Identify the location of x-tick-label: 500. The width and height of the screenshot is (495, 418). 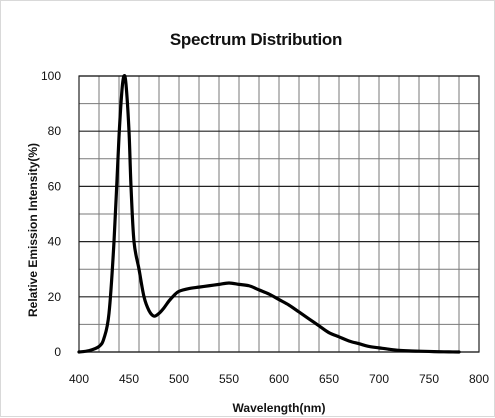
(179, 379).